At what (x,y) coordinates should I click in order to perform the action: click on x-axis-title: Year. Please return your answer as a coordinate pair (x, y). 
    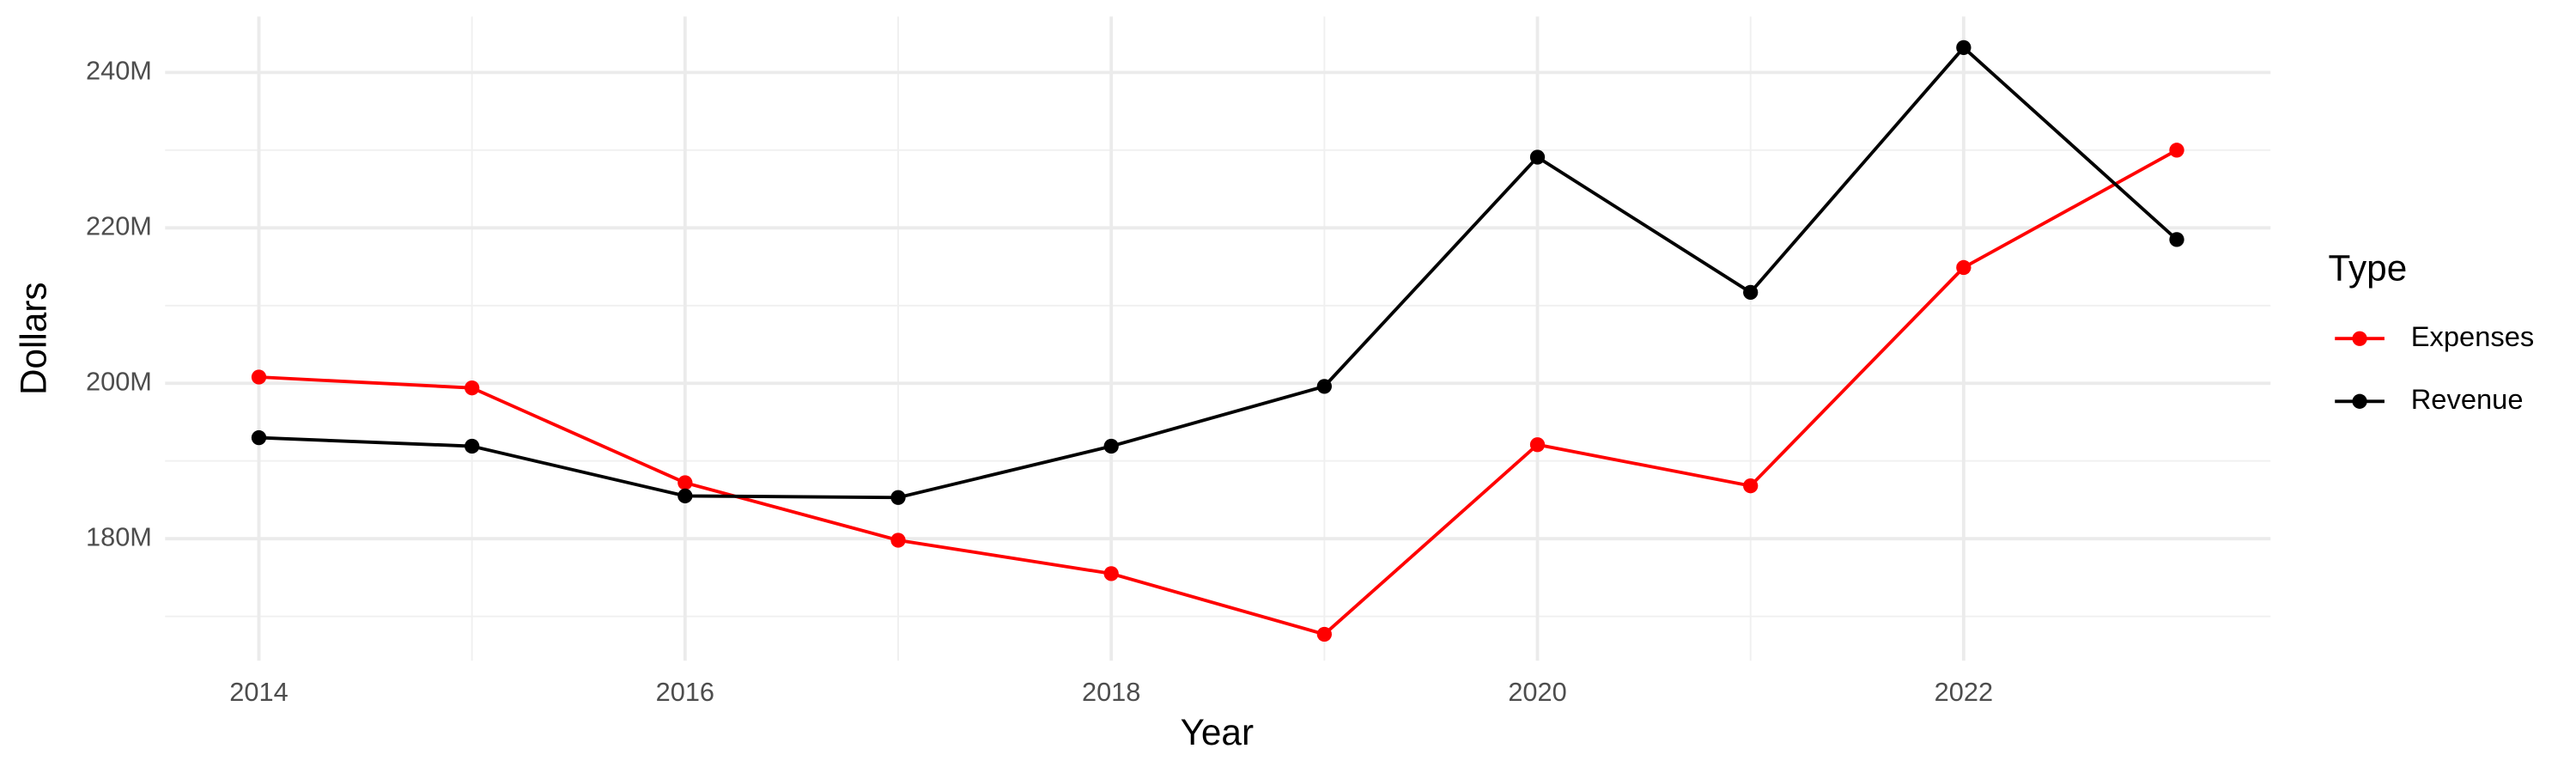
    Looking at the image, I should click on (1217, 732).